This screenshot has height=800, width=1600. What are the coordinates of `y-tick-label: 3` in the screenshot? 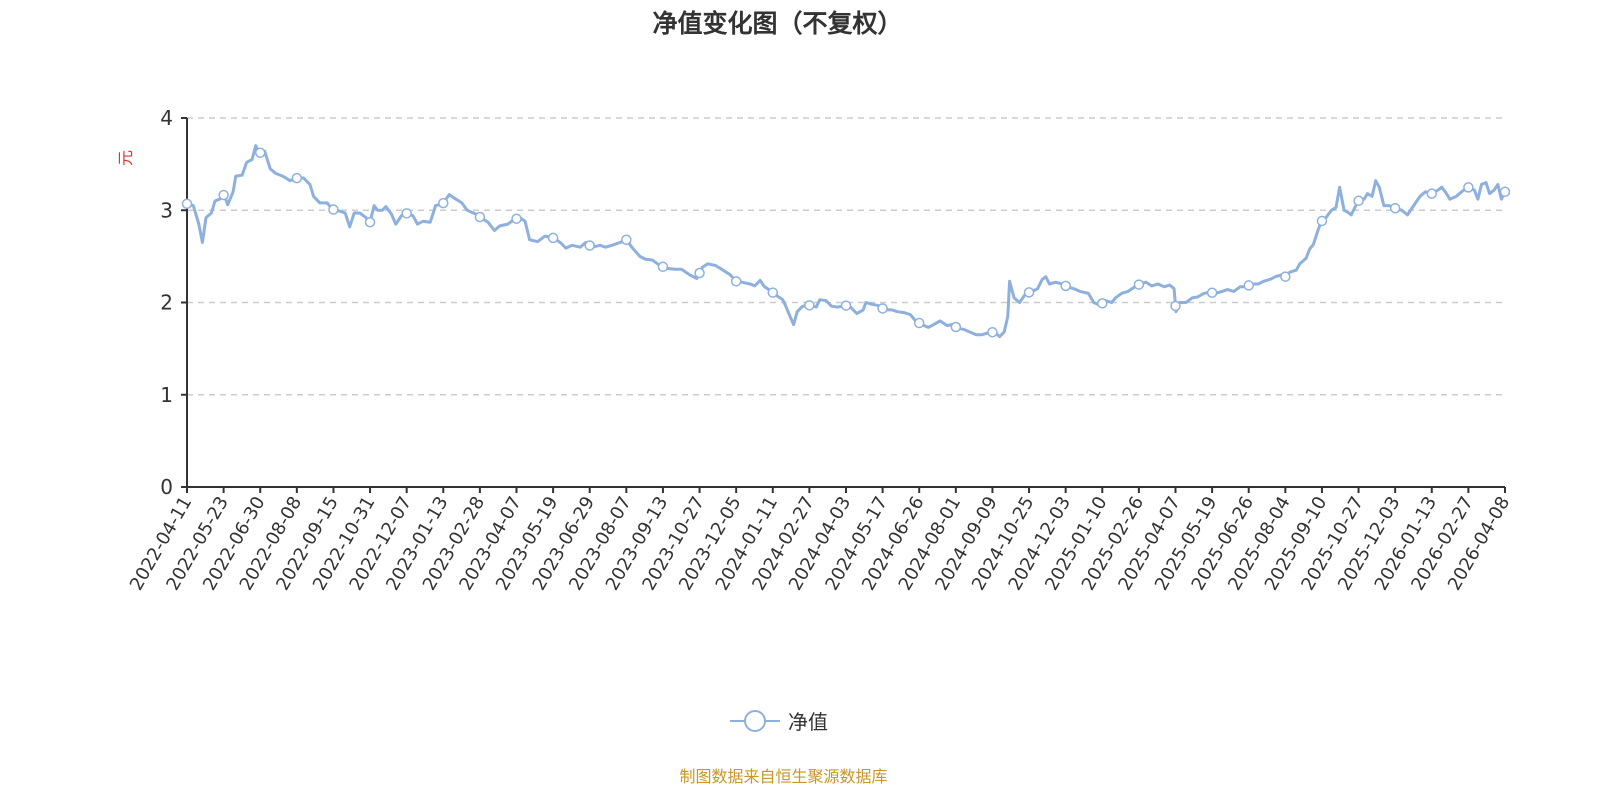 It's located at (166, 210).